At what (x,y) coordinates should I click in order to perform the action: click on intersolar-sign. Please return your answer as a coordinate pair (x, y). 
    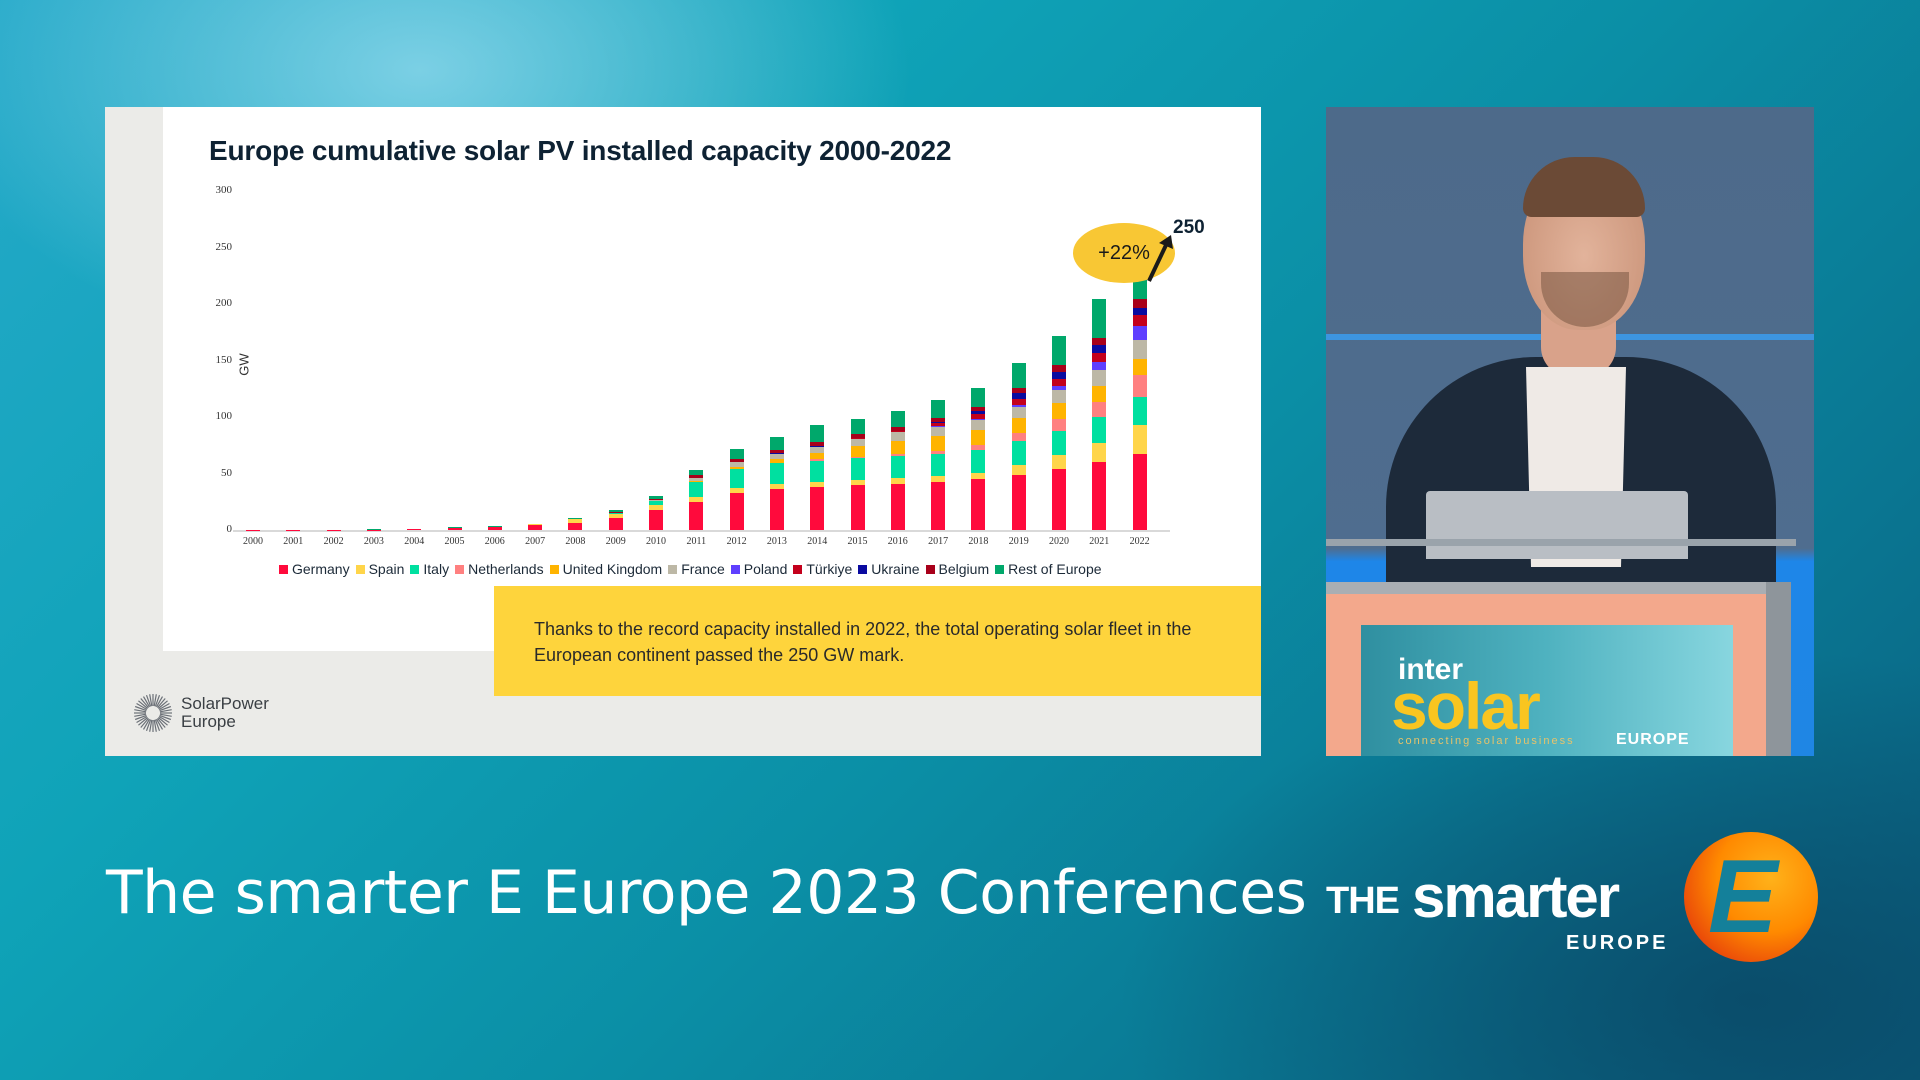
    Looking at the image, I should click on (1547, 690).